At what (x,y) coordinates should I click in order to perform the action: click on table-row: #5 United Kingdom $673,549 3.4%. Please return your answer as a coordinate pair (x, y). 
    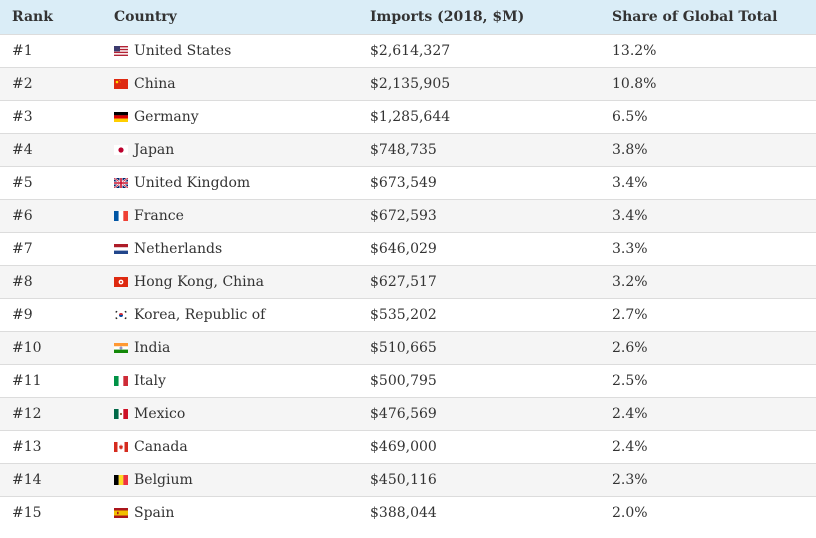
    Looking at the image, I should click on (408, 182).